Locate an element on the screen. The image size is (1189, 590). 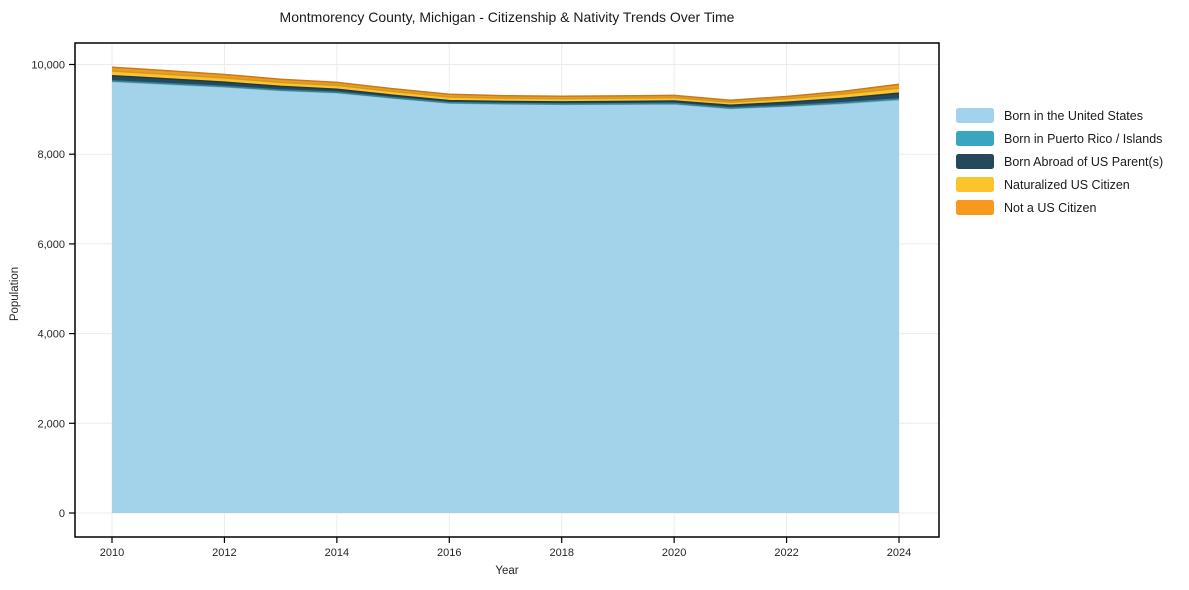
y-tick-label: 10,000 is located at coordinates (48, 66).